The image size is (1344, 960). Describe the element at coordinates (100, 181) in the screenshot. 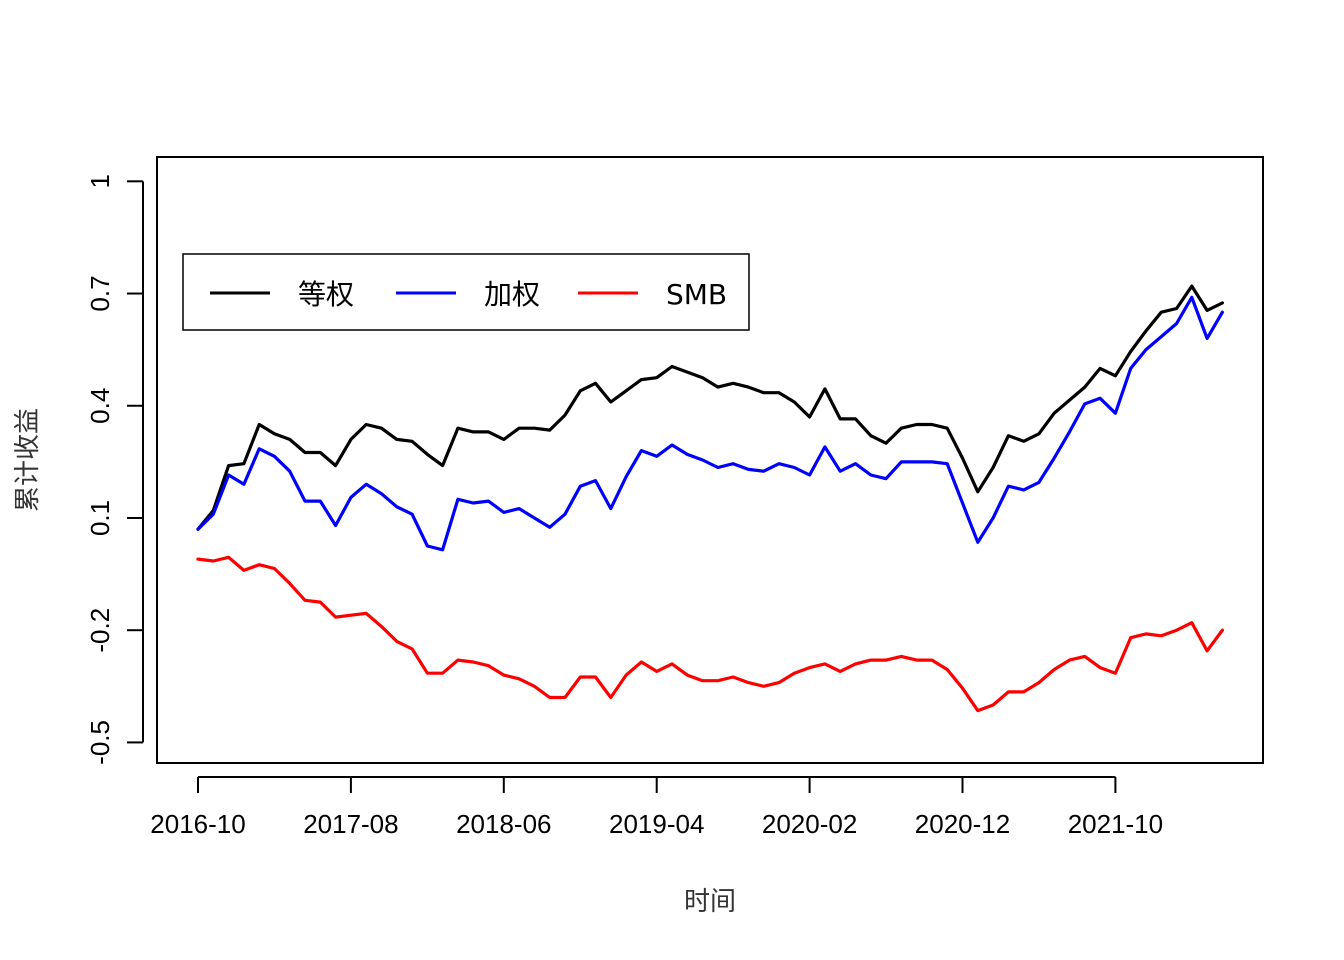

I see `y-tick-label: 1` at that location.